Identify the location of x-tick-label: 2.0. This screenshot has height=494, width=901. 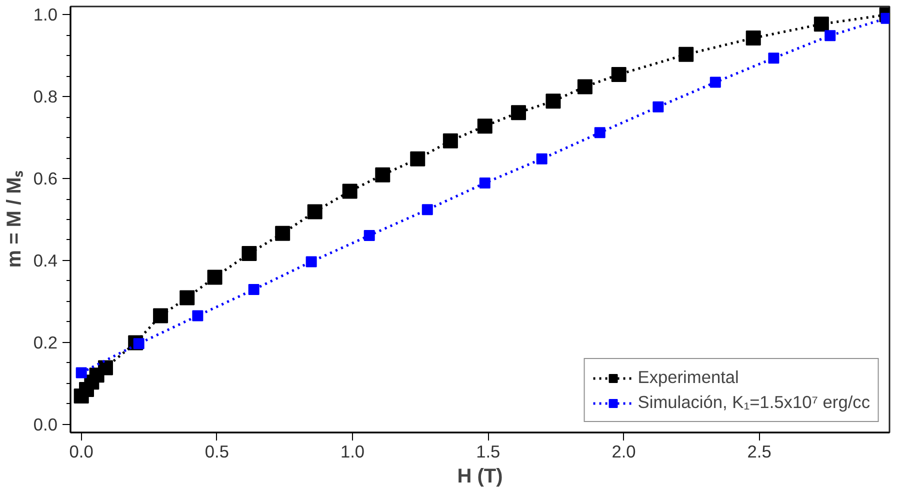
(624, 452).